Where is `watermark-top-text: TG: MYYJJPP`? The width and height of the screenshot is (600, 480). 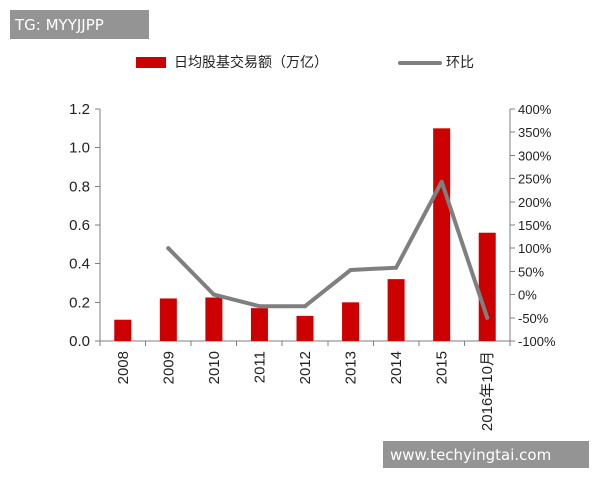 watermark-top-text: TG: MYYJJPP is located at coordinates (59, 25).